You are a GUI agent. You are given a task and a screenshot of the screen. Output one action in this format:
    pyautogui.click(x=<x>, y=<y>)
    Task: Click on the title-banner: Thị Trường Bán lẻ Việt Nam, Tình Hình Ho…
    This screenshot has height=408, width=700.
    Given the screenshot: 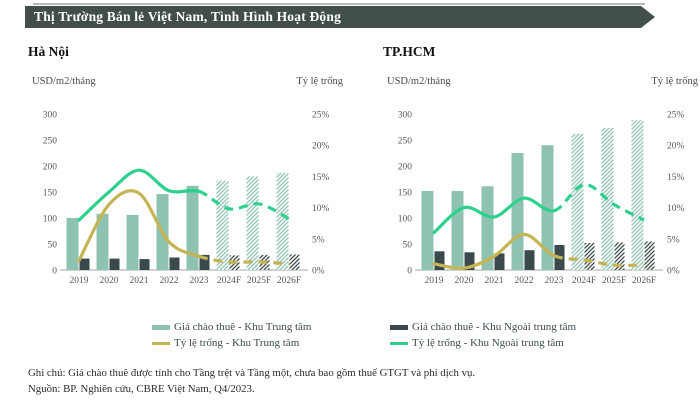 What is the action you would take?
    pyautogui.click(x=340, y=17)
    